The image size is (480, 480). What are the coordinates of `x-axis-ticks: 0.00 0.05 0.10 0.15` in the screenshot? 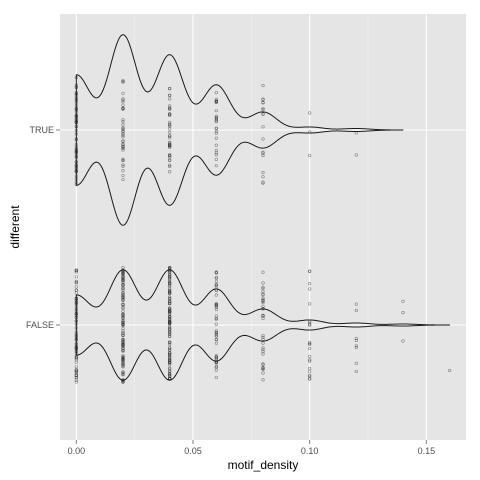 It's located at (251, 448).